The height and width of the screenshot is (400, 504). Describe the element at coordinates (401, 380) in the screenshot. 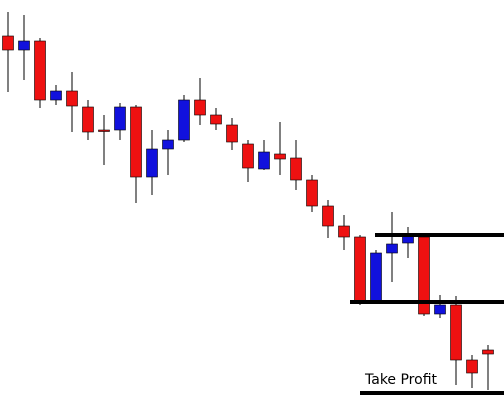

I see `annotation: Take Profit` at that location.